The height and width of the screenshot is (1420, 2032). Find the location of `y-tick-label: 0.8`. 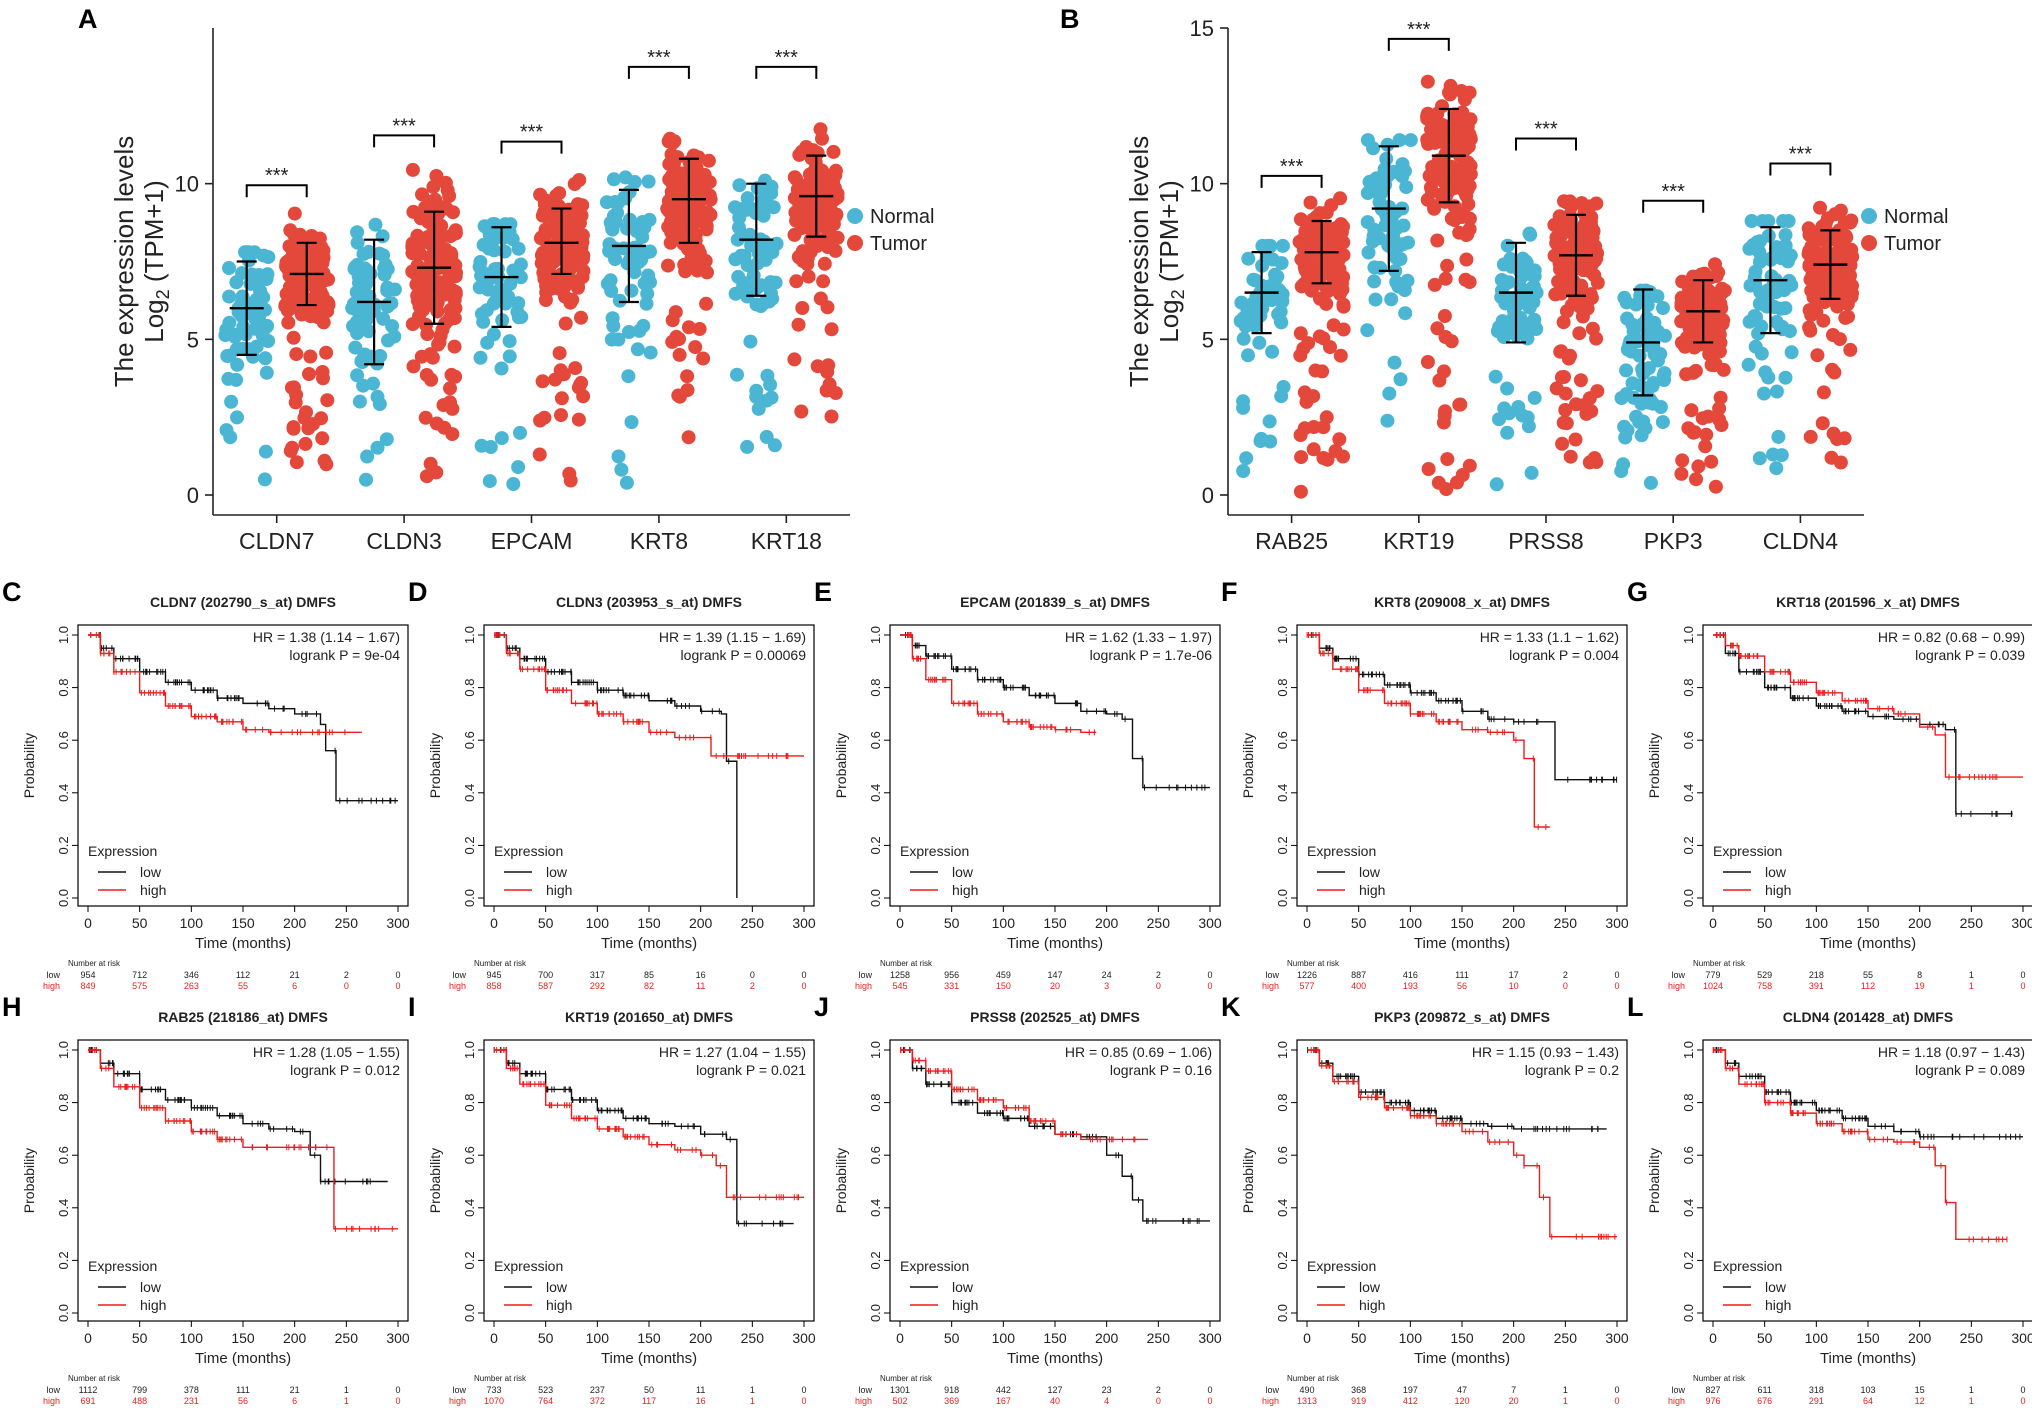

y-tick-label: 0.8 is located at coordinates (469, 688).